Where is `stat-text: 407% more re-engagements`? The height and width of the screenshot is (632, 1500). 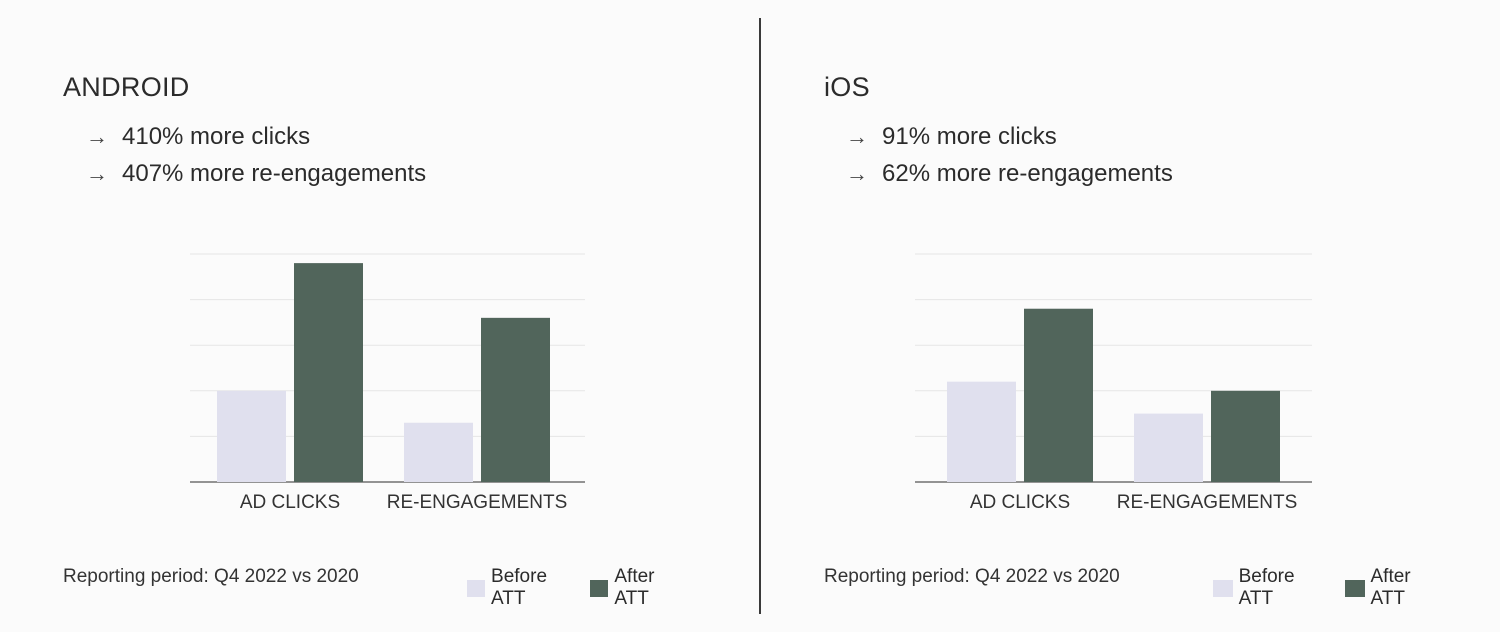 stat-text: 407% more re-engagements is located at coordinates (274, 173).